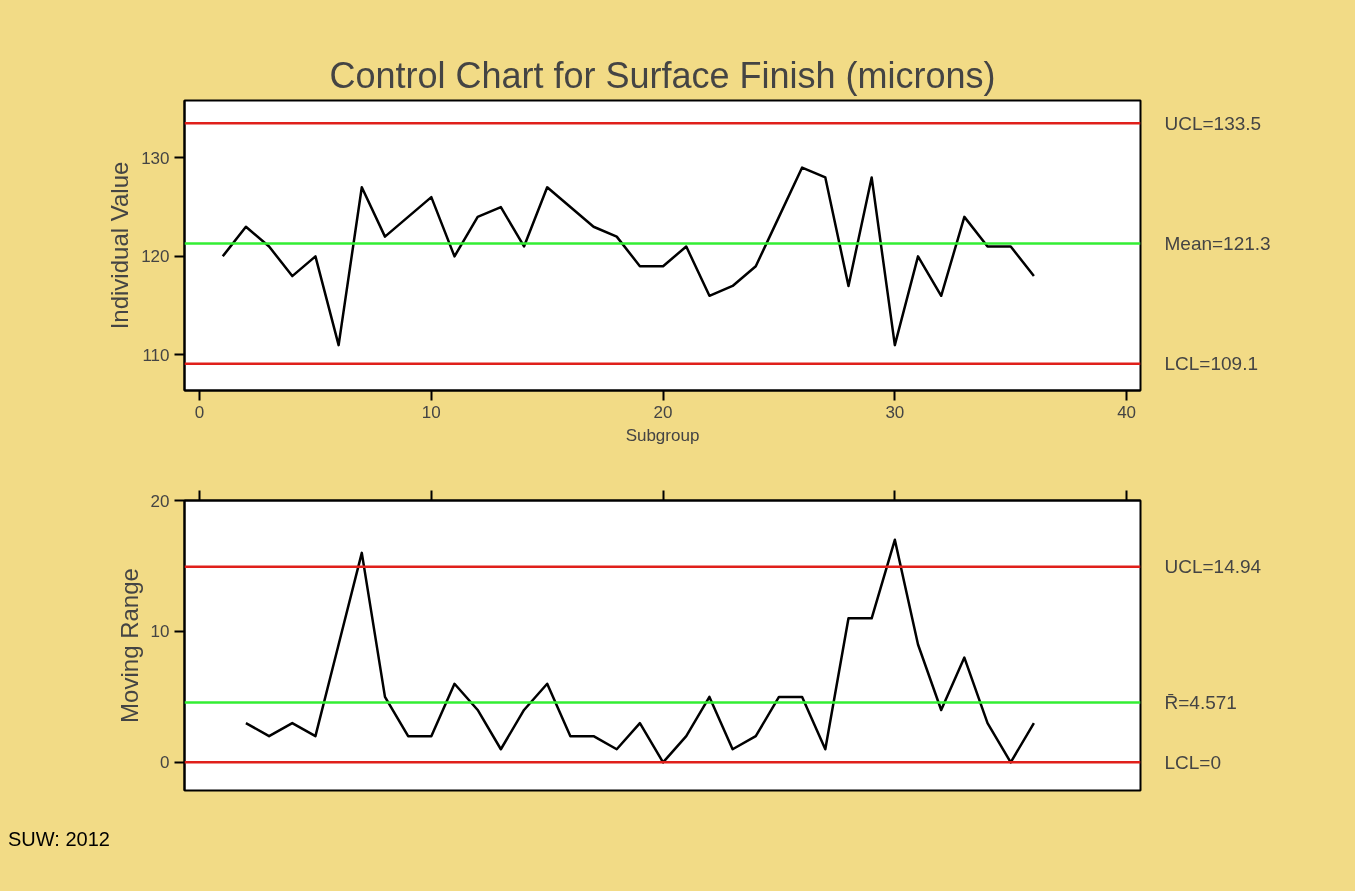 The width and height of the screenshot is (1355, 891). What do you see at coordinates (1213, 123) in the screenshot?
I see `ref-line-label: UCL=133.5` at bounding box center [1213, 123].